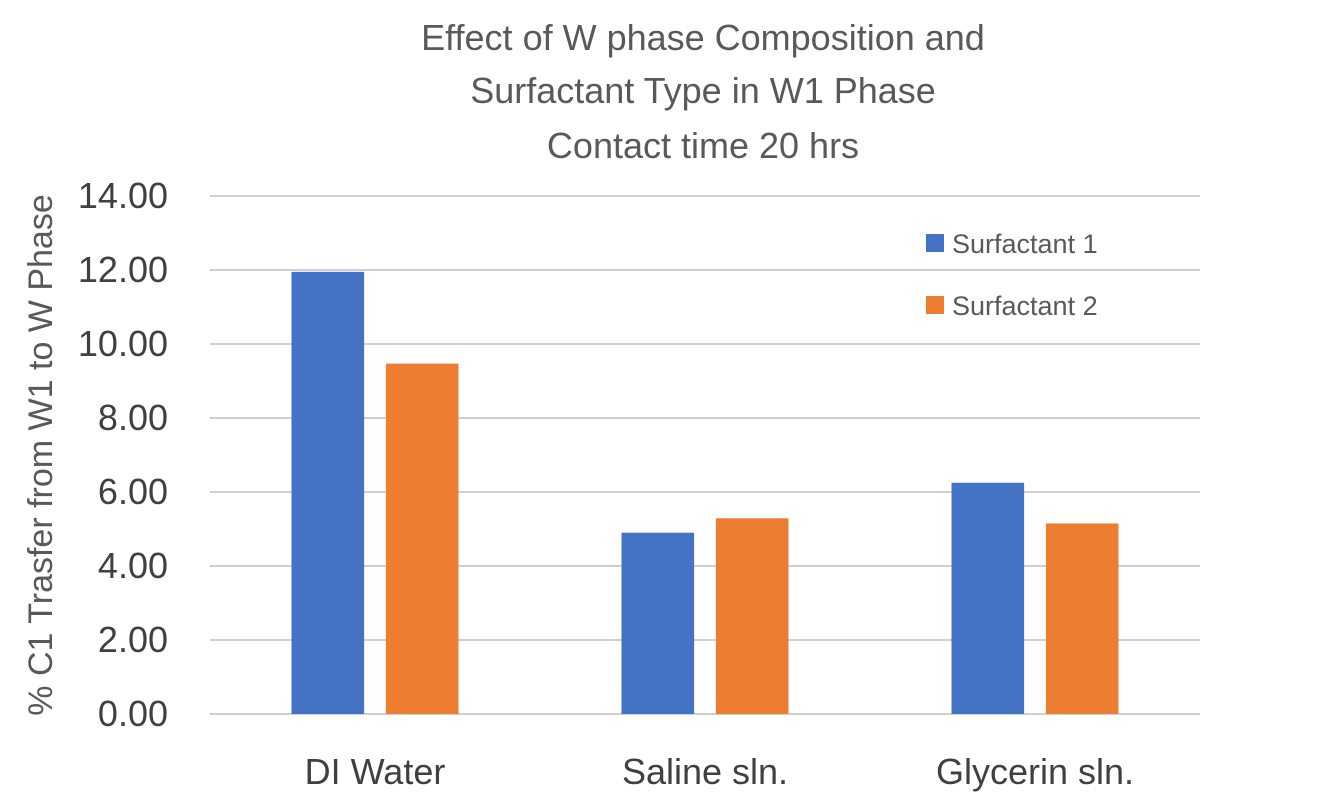 Image resolution: width=1332 pixels, height=800 pixels. I want to click on legend-label: Surfactant 2, so click(1025, 306).